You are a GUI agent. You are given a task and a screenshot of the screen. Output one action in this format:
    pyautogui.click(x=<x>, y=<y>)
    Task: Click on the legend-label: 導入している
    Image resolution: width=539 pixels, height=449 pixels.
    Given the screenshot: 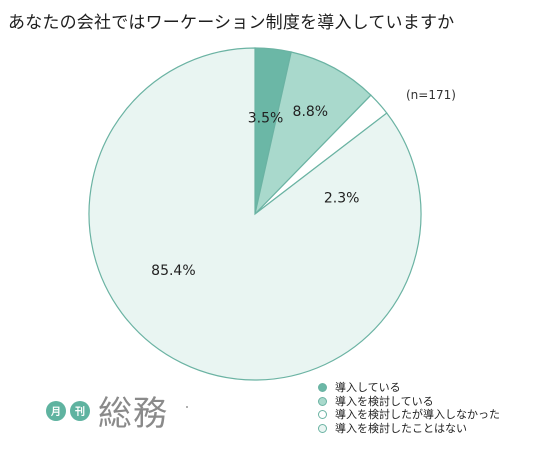 What is the action you would take?
    pyautogui.click(x=368, y=387)
    